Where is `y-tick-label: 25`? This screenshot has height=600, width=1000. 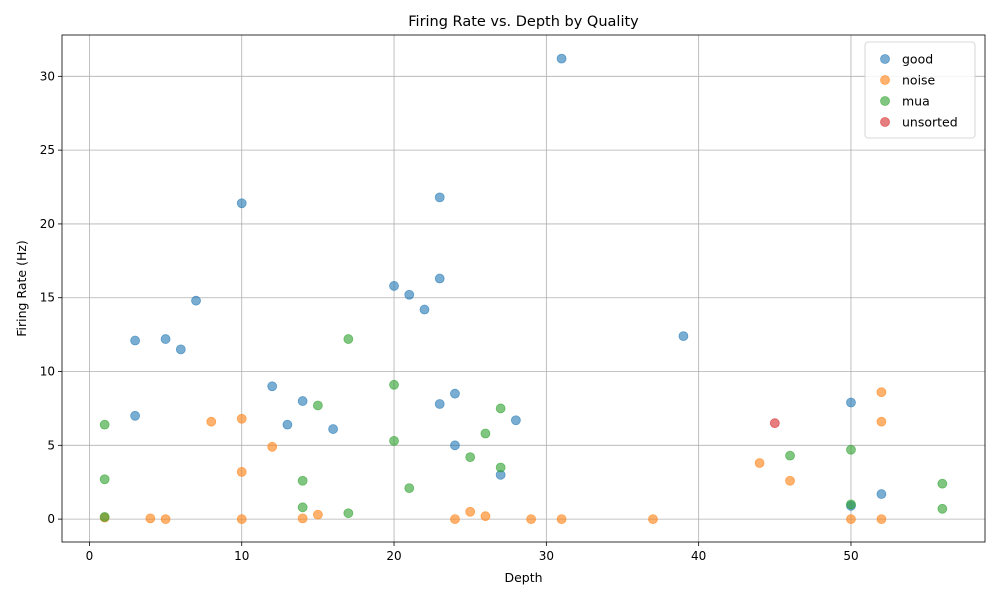
y-tick-label: 25 is located at coordinates (47, 150).